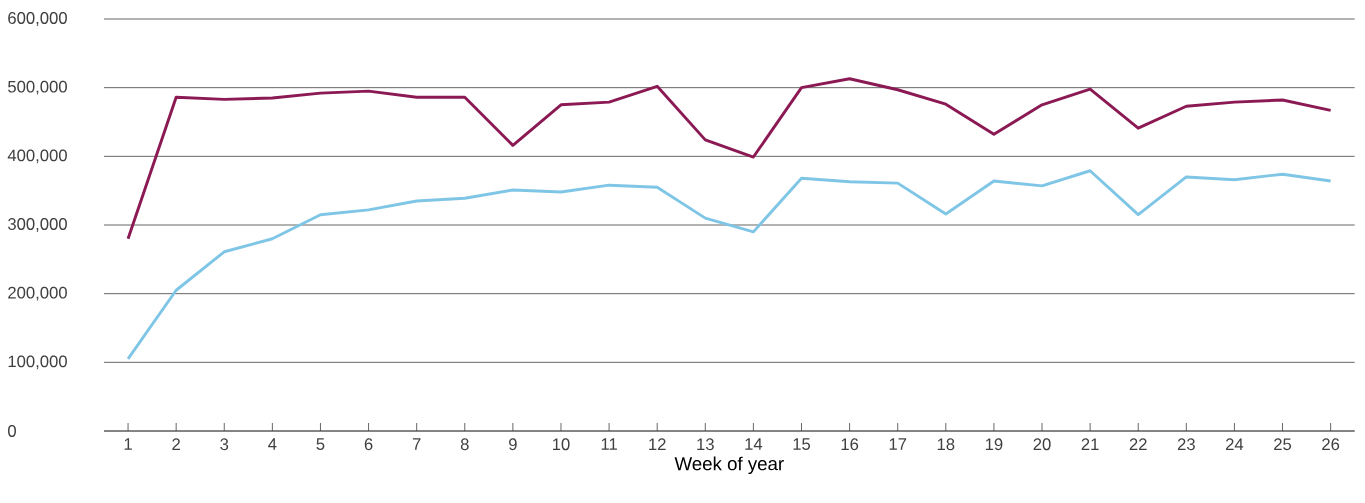 The image size is (1365, 503). Describe the element at coordinates (176, 444) in the screenshot. I see `x-tick-label: 2` at that location.